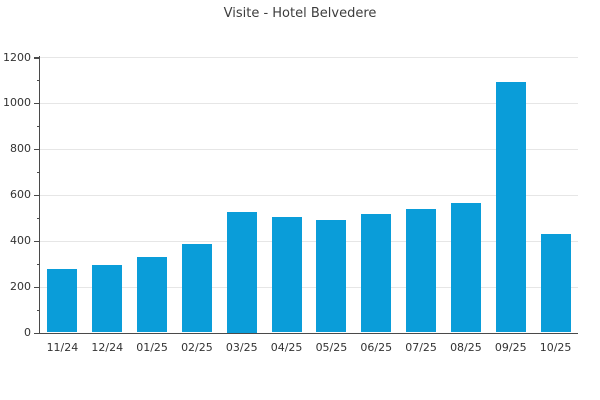  What do you see at coordinates (20, 149) in the screenshot?
I see `y-tick-label: 800` at bounding box center [20, 149].